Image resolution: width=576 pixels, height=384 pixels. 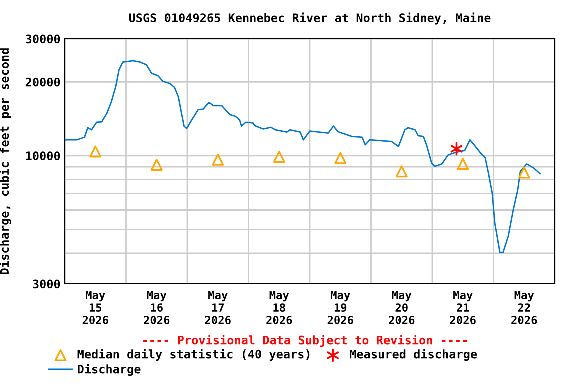 What do you see at coordinates (109, 370) in the screenshot?
I see `legend-label: Discharge` at bounding box center [109, 370].